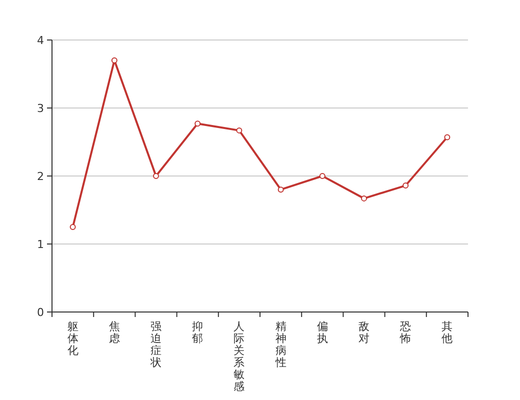 This screenshot has width=520, height=400. I want to click on y-tick-label: 1, so click(40, 244).